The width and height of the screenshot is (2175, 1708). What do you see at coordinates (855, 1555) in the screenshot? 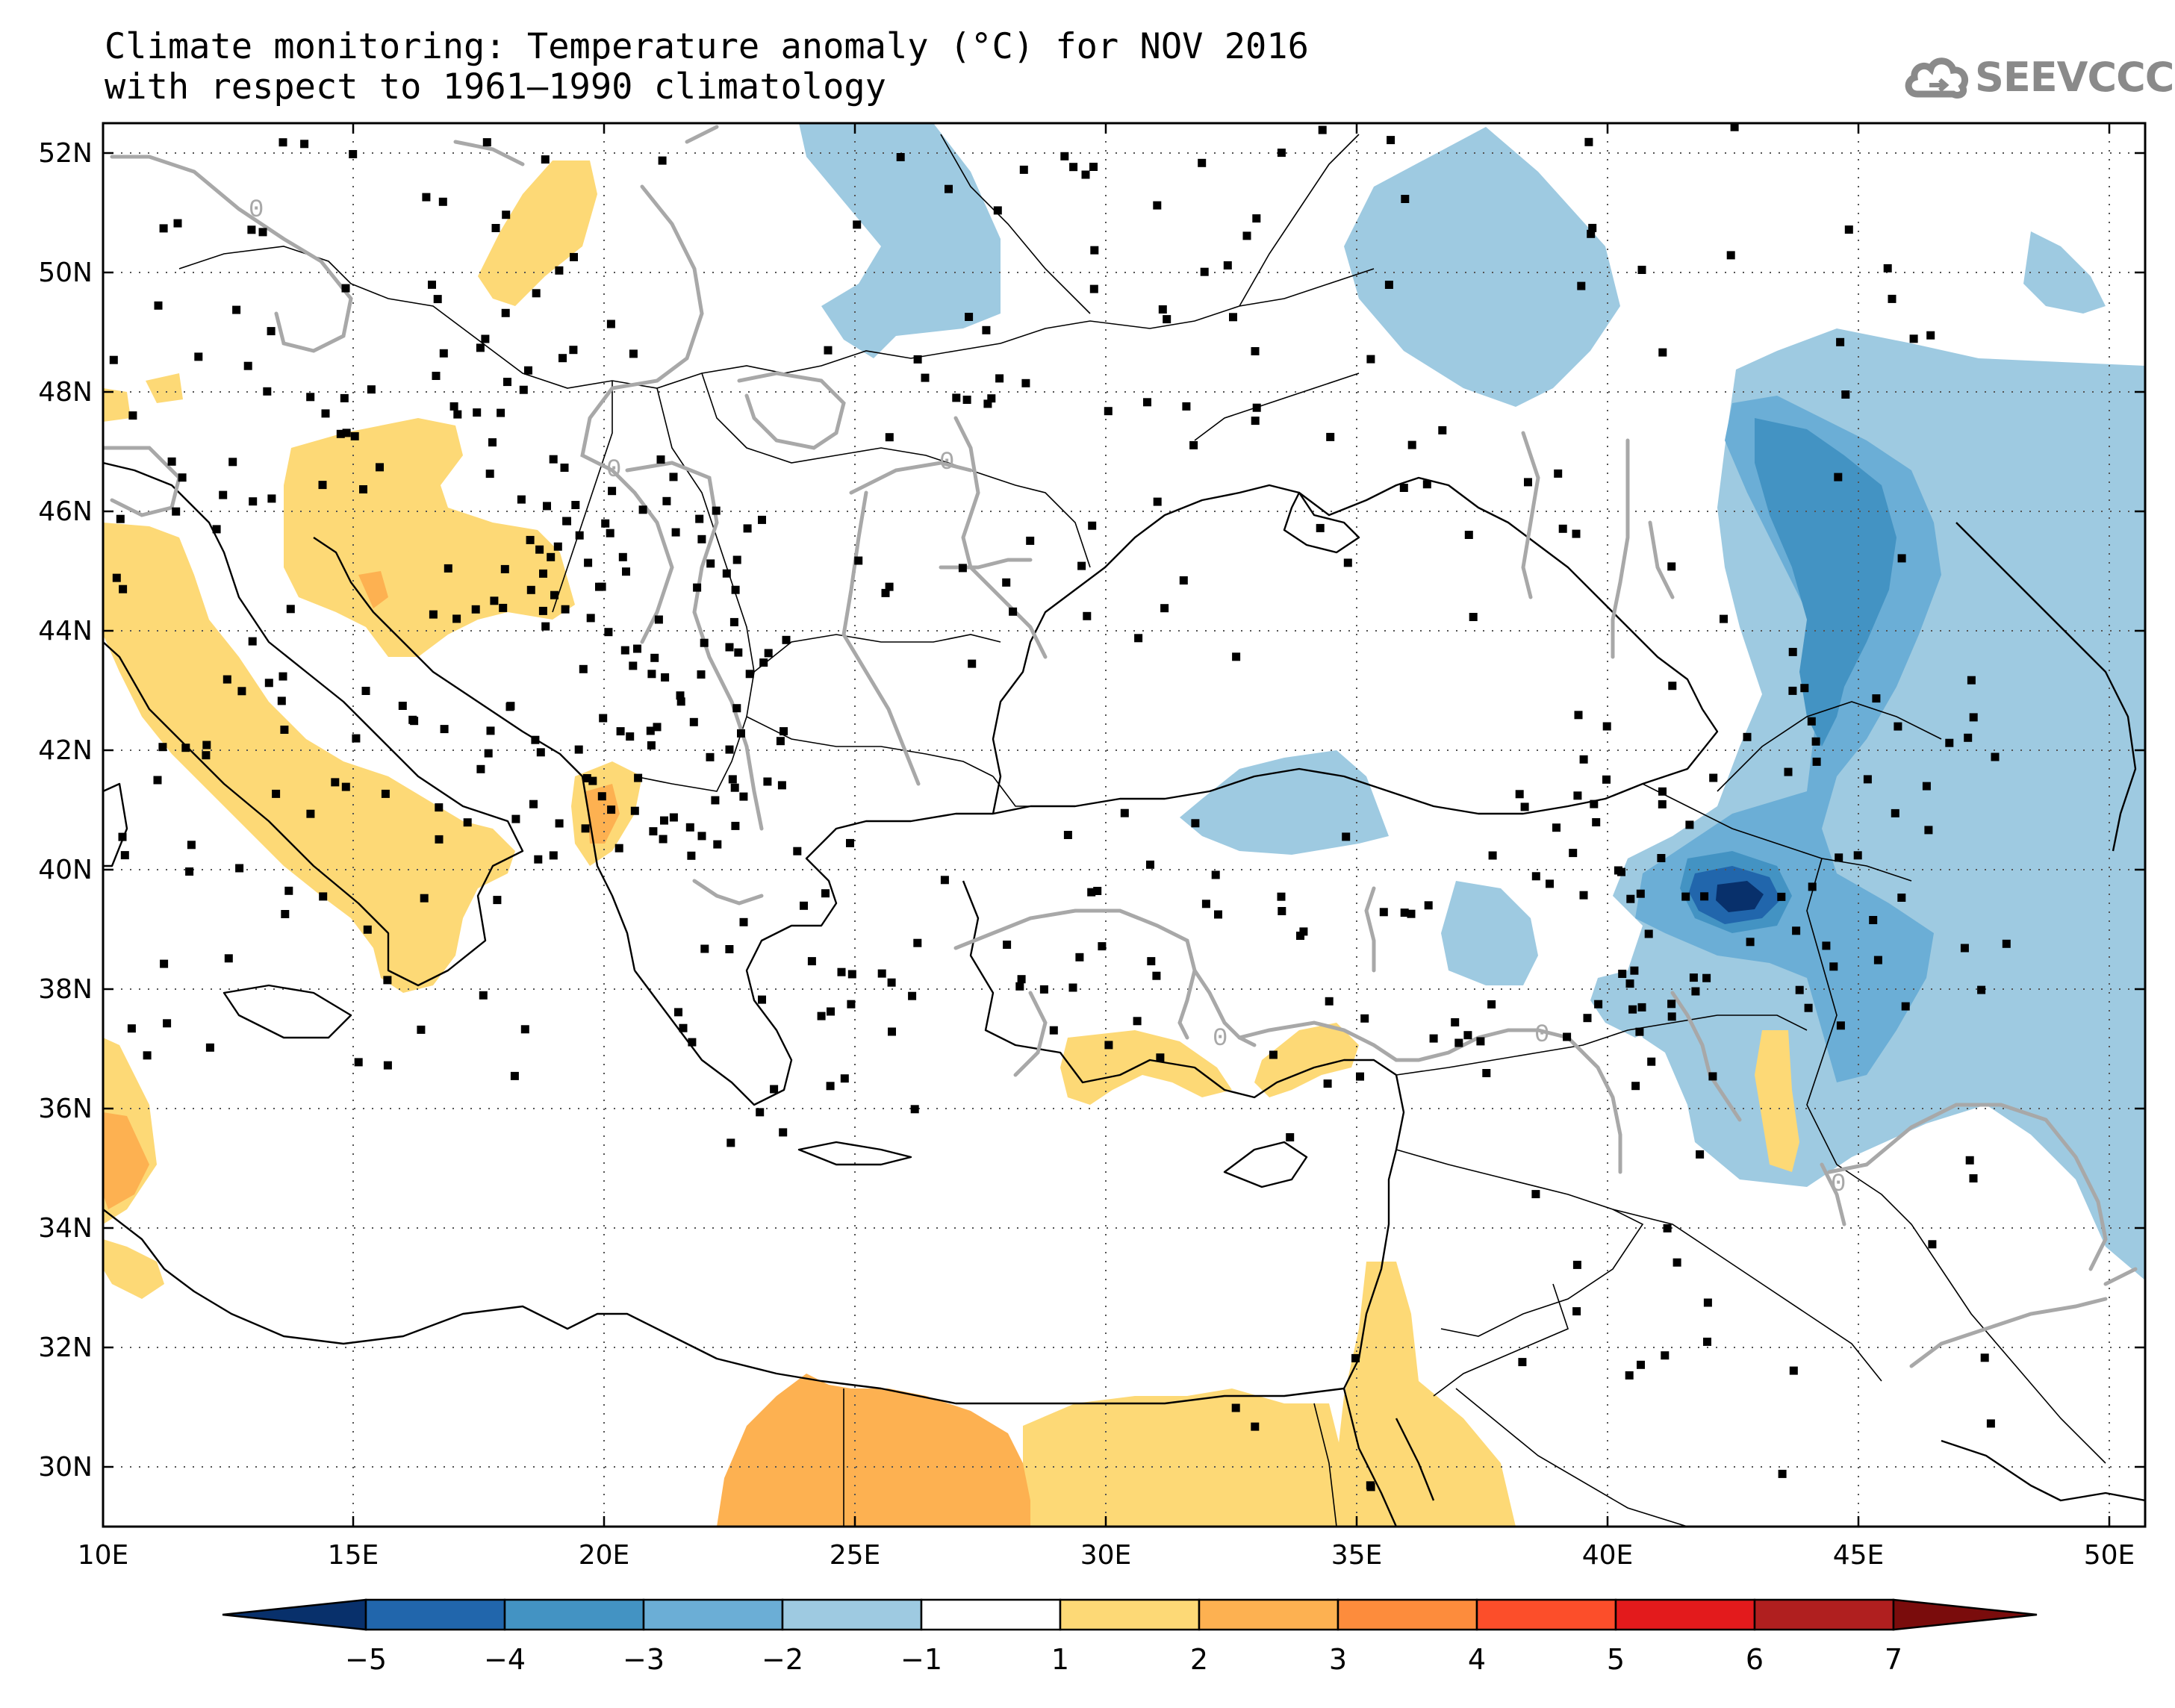
I see `lon-tick-label: 25E` at bounding box center [855, 1555].